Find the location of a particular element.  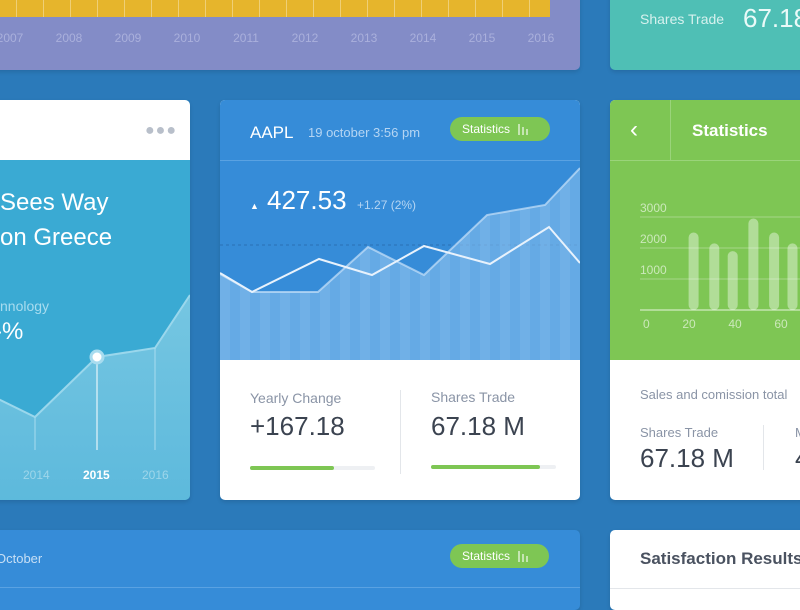

aapl-chart is located at coordinates (400, 263).